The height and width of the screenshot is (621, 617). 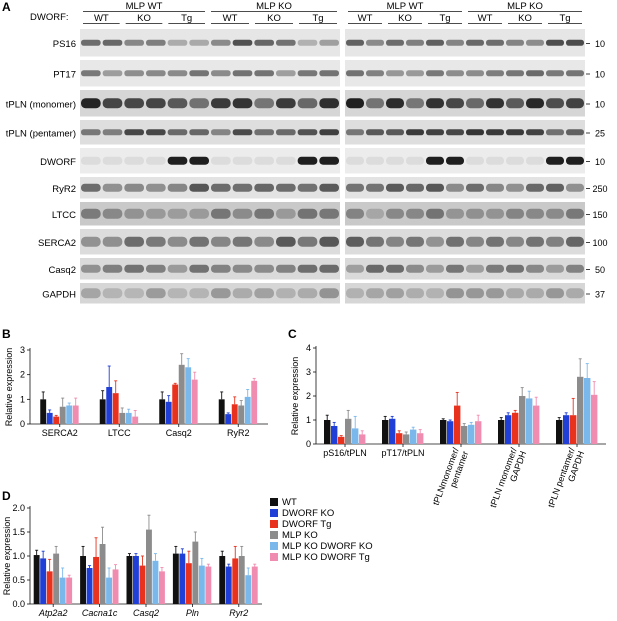 What do you see at coordinates (6, 496) in the screenshot?
I see `panel-letter-d: D` at bounding box center [6, 496].